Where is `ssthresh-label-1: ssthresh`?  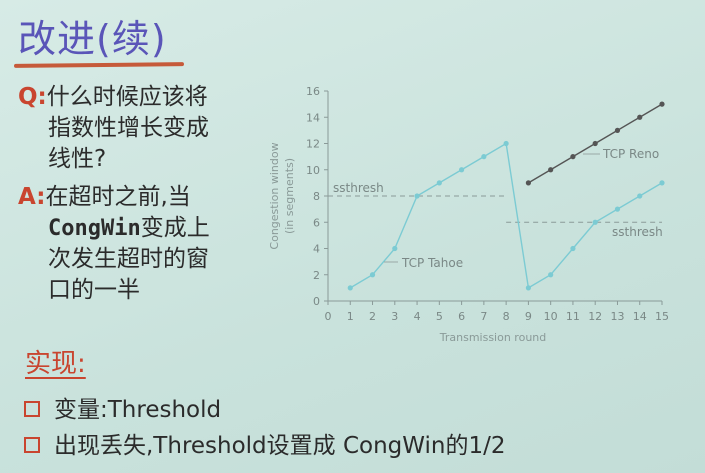 ssthresh-label-1: ssthresh is located at coordinates (358, 188).